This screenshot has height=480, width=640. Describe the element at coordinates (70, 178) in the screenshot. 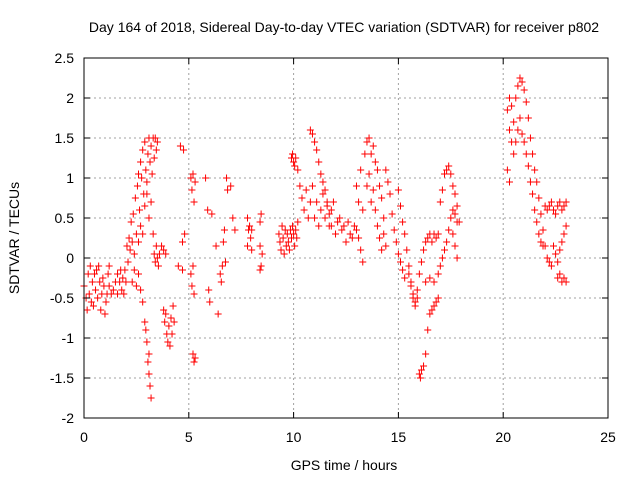

I see `y-tick-label: 1` at that location.